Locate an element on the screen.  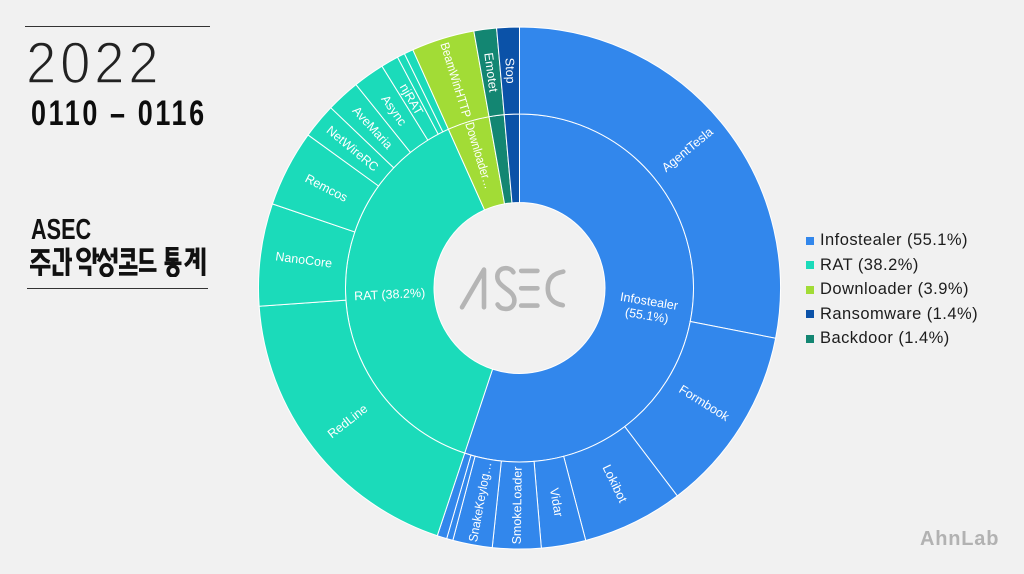
svg-text: SmokeLoader is located at coordinates (517, 506).